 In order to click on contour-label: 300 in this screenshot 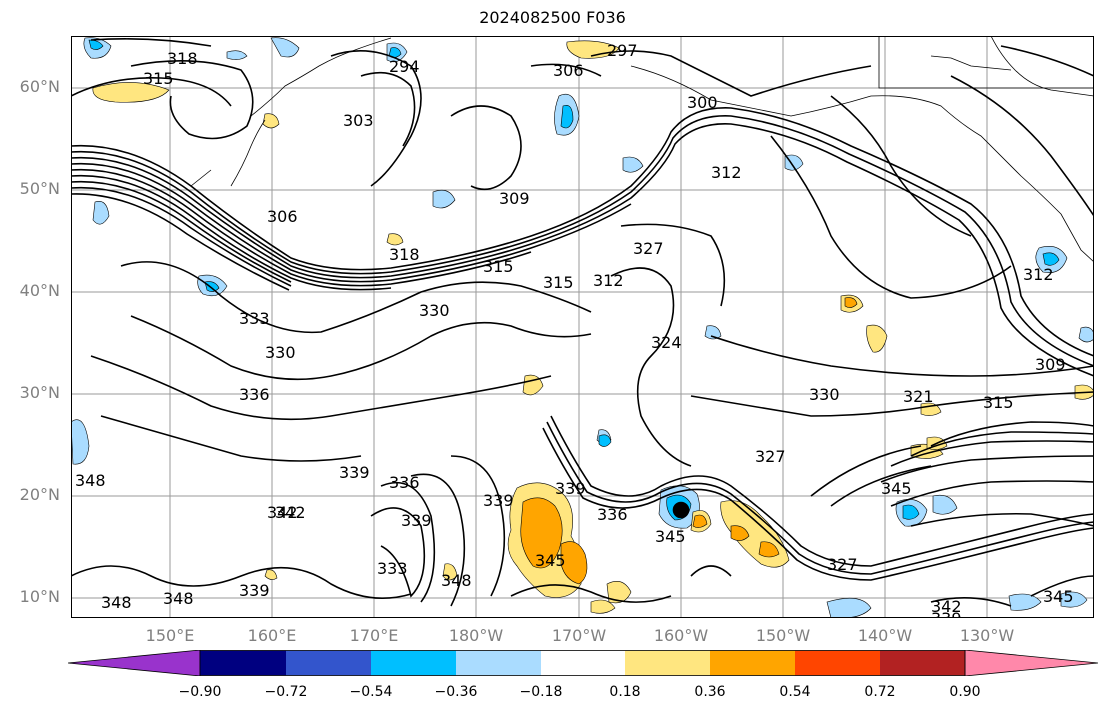, I will do `click(702, 102)`.